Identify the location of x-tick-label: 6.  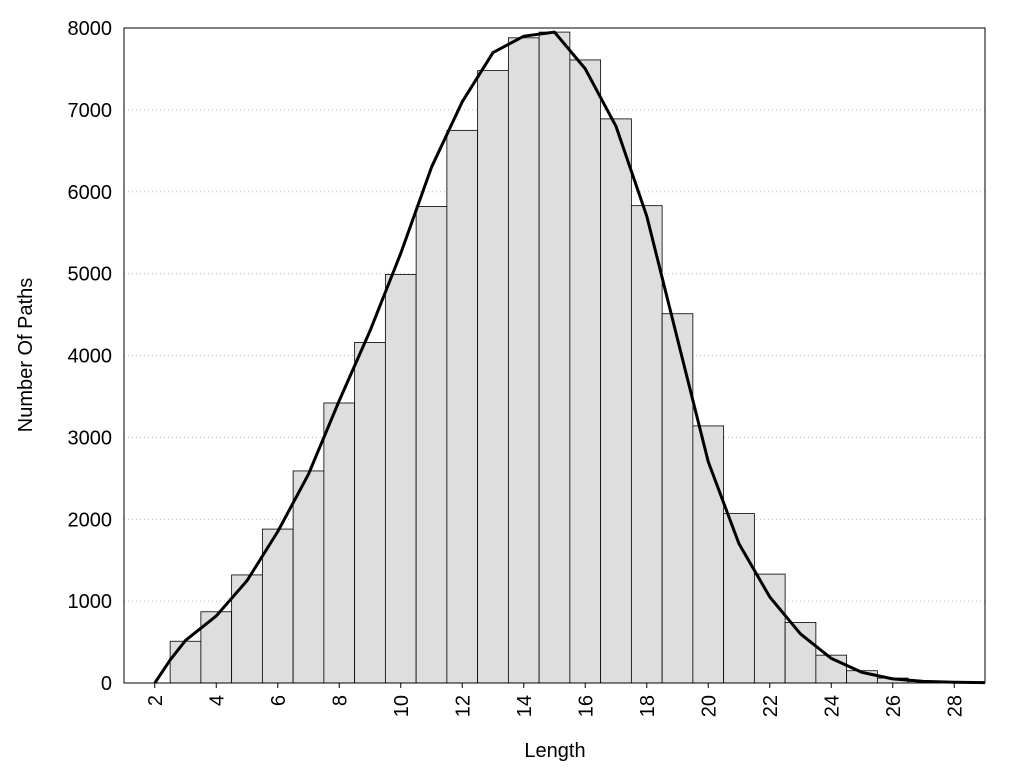
(279, 700).